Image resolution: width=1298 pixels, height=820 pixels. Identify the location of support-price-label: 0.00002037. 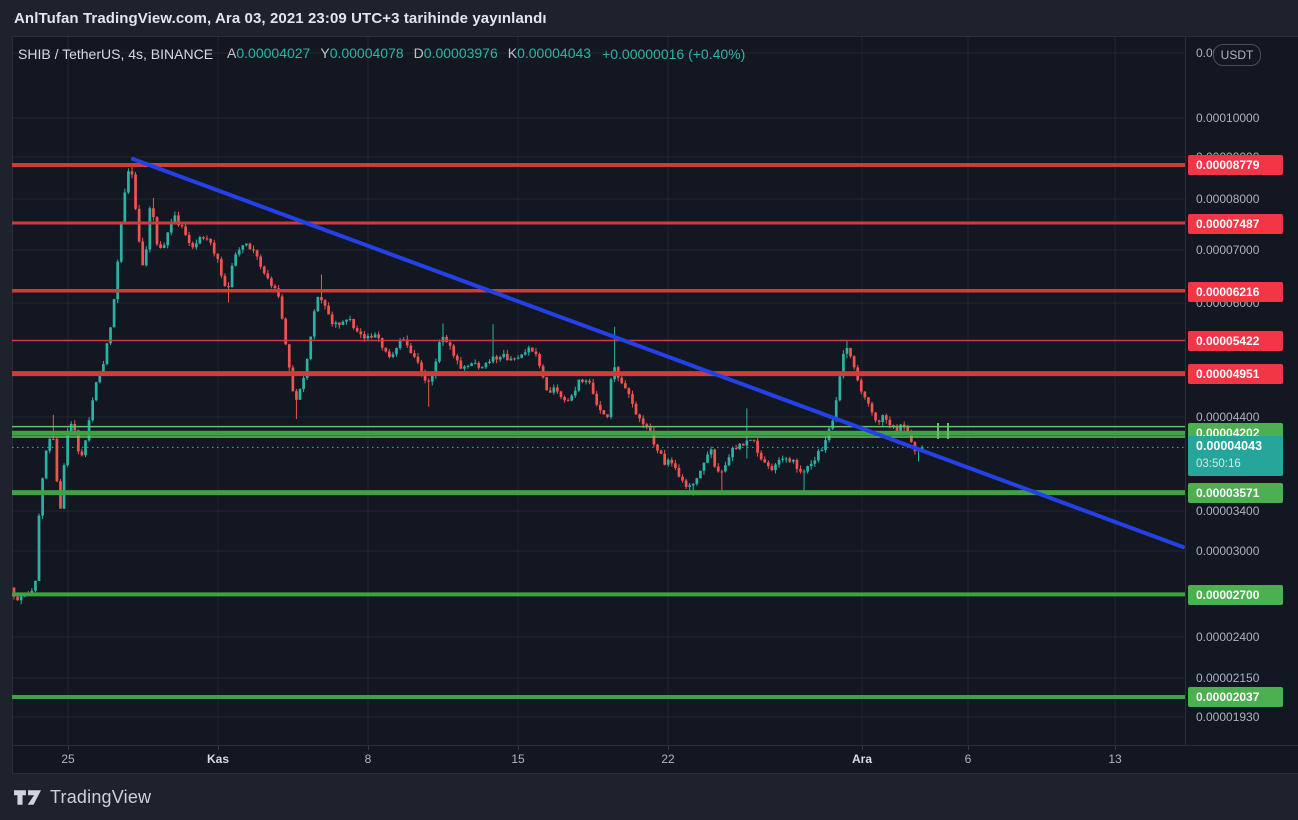
(1235, 697).